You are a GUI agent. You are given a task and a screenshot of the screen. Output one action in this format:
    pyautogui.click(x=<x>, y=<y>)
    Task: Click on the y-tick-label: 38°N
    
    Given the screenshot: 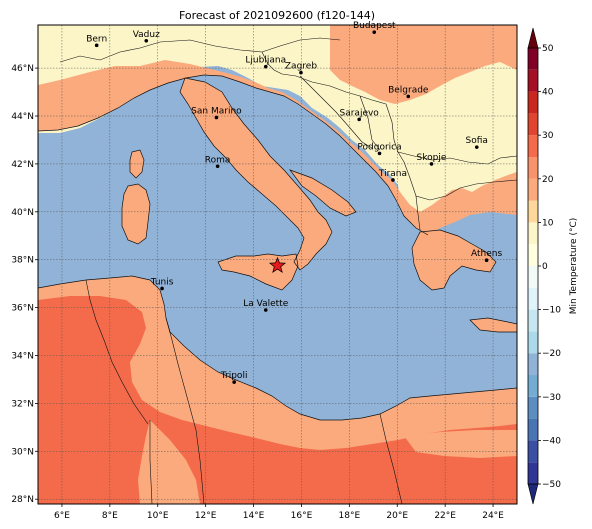 What is the action you would take?
    pyautogui.click(x=22, y=261)
    